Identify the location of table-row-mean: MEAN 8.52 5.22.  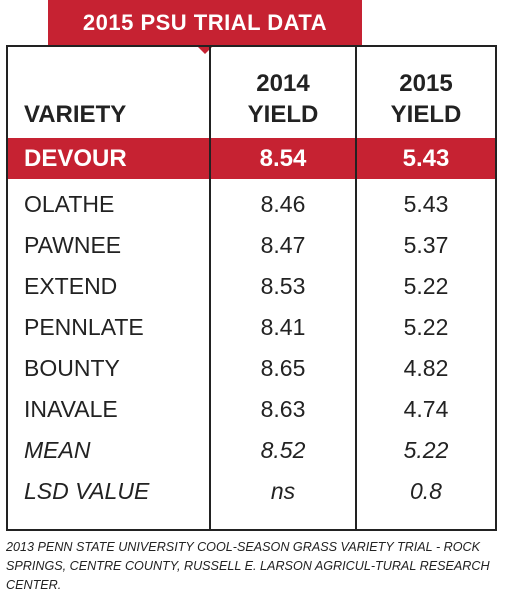
(251, 450).